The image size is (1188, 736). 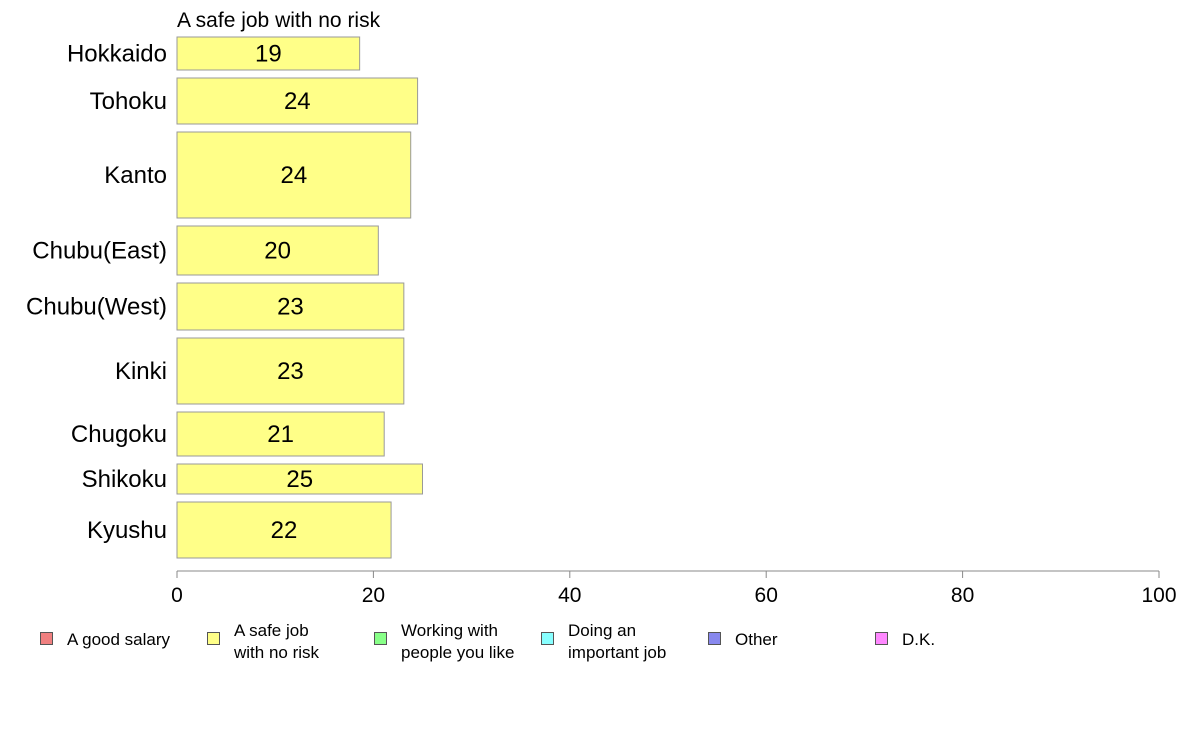 What do you see at coordinates (128, 101) in the screenshot?
I see `category-label: Tohoku` at bounding box center [128, 101].